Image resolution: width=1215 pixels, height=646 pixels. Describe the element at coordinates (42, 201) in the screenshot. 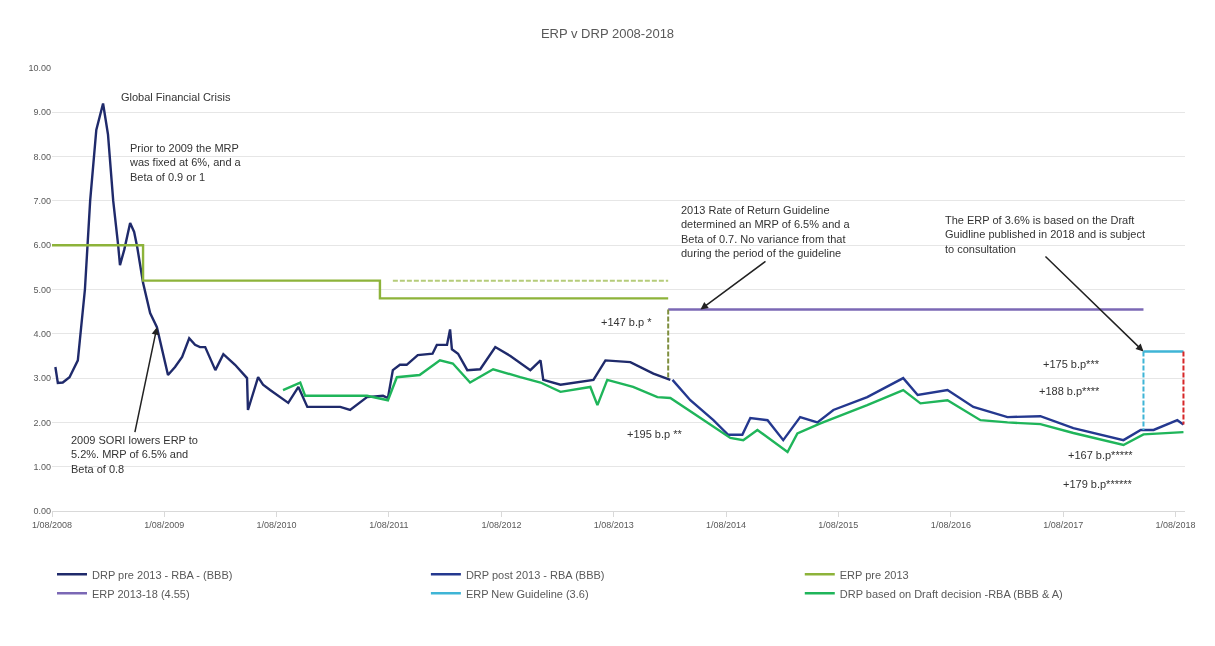

I see `y-tick-label: 7.00` at that location.